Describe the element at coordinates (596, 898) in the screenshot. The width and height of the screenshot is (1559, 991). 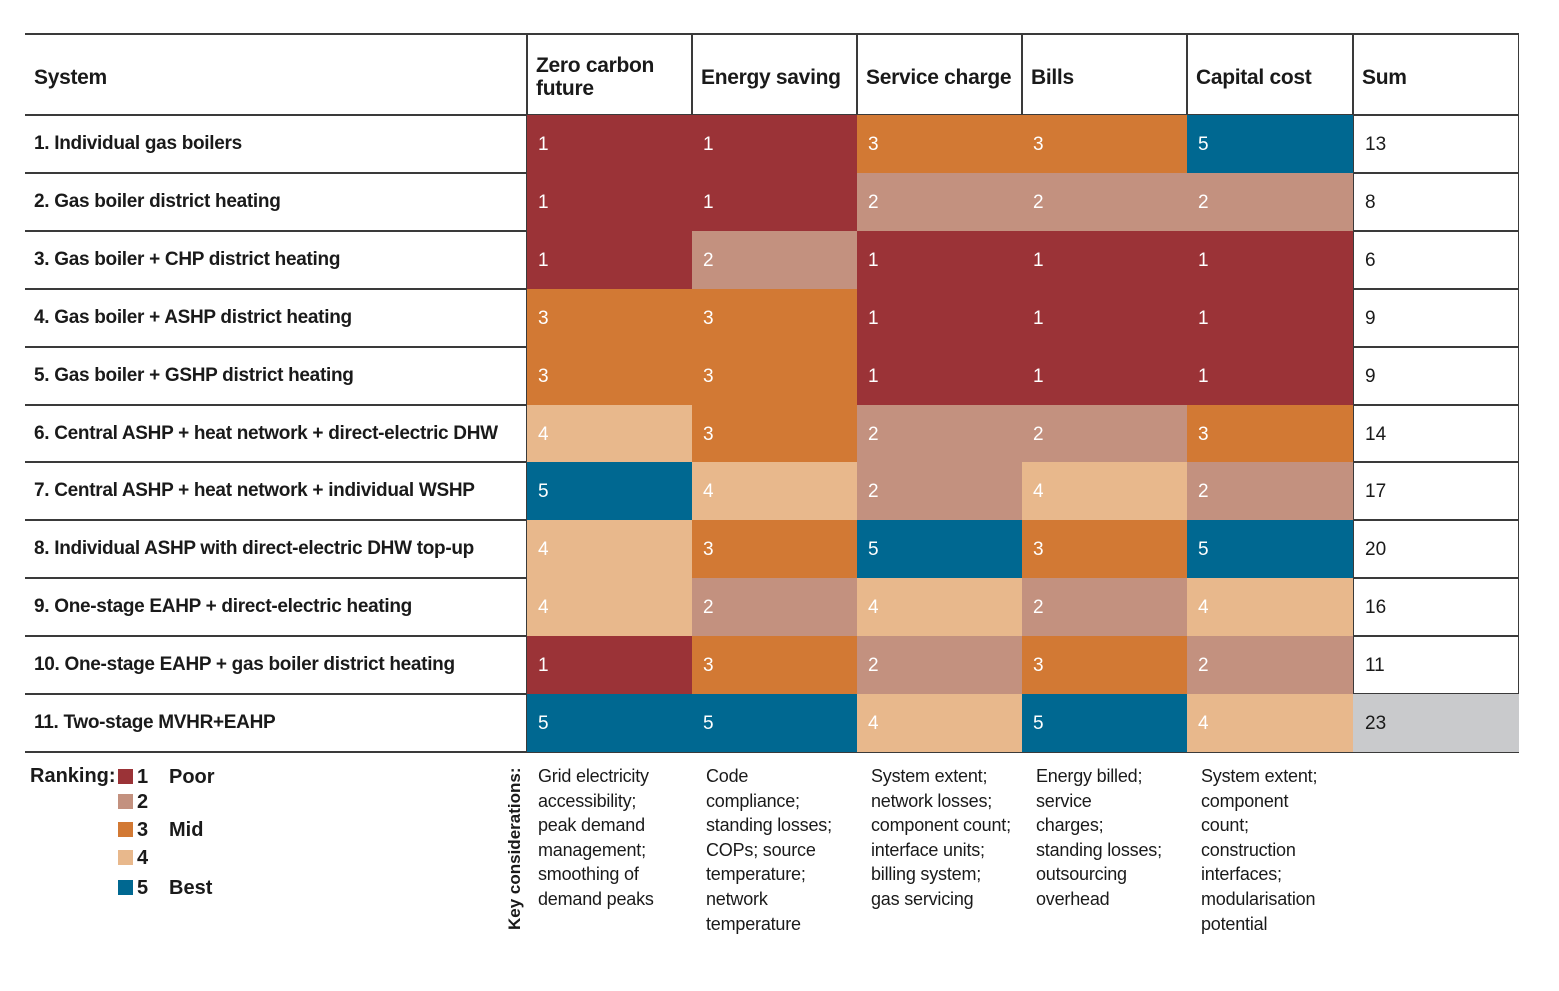
I see `consideration-line: demand peaks` at that location.